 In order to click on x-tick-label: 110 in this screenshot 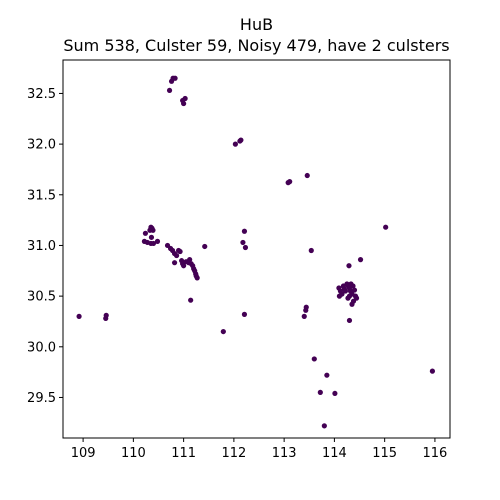, I will do `click(133, 453)`.